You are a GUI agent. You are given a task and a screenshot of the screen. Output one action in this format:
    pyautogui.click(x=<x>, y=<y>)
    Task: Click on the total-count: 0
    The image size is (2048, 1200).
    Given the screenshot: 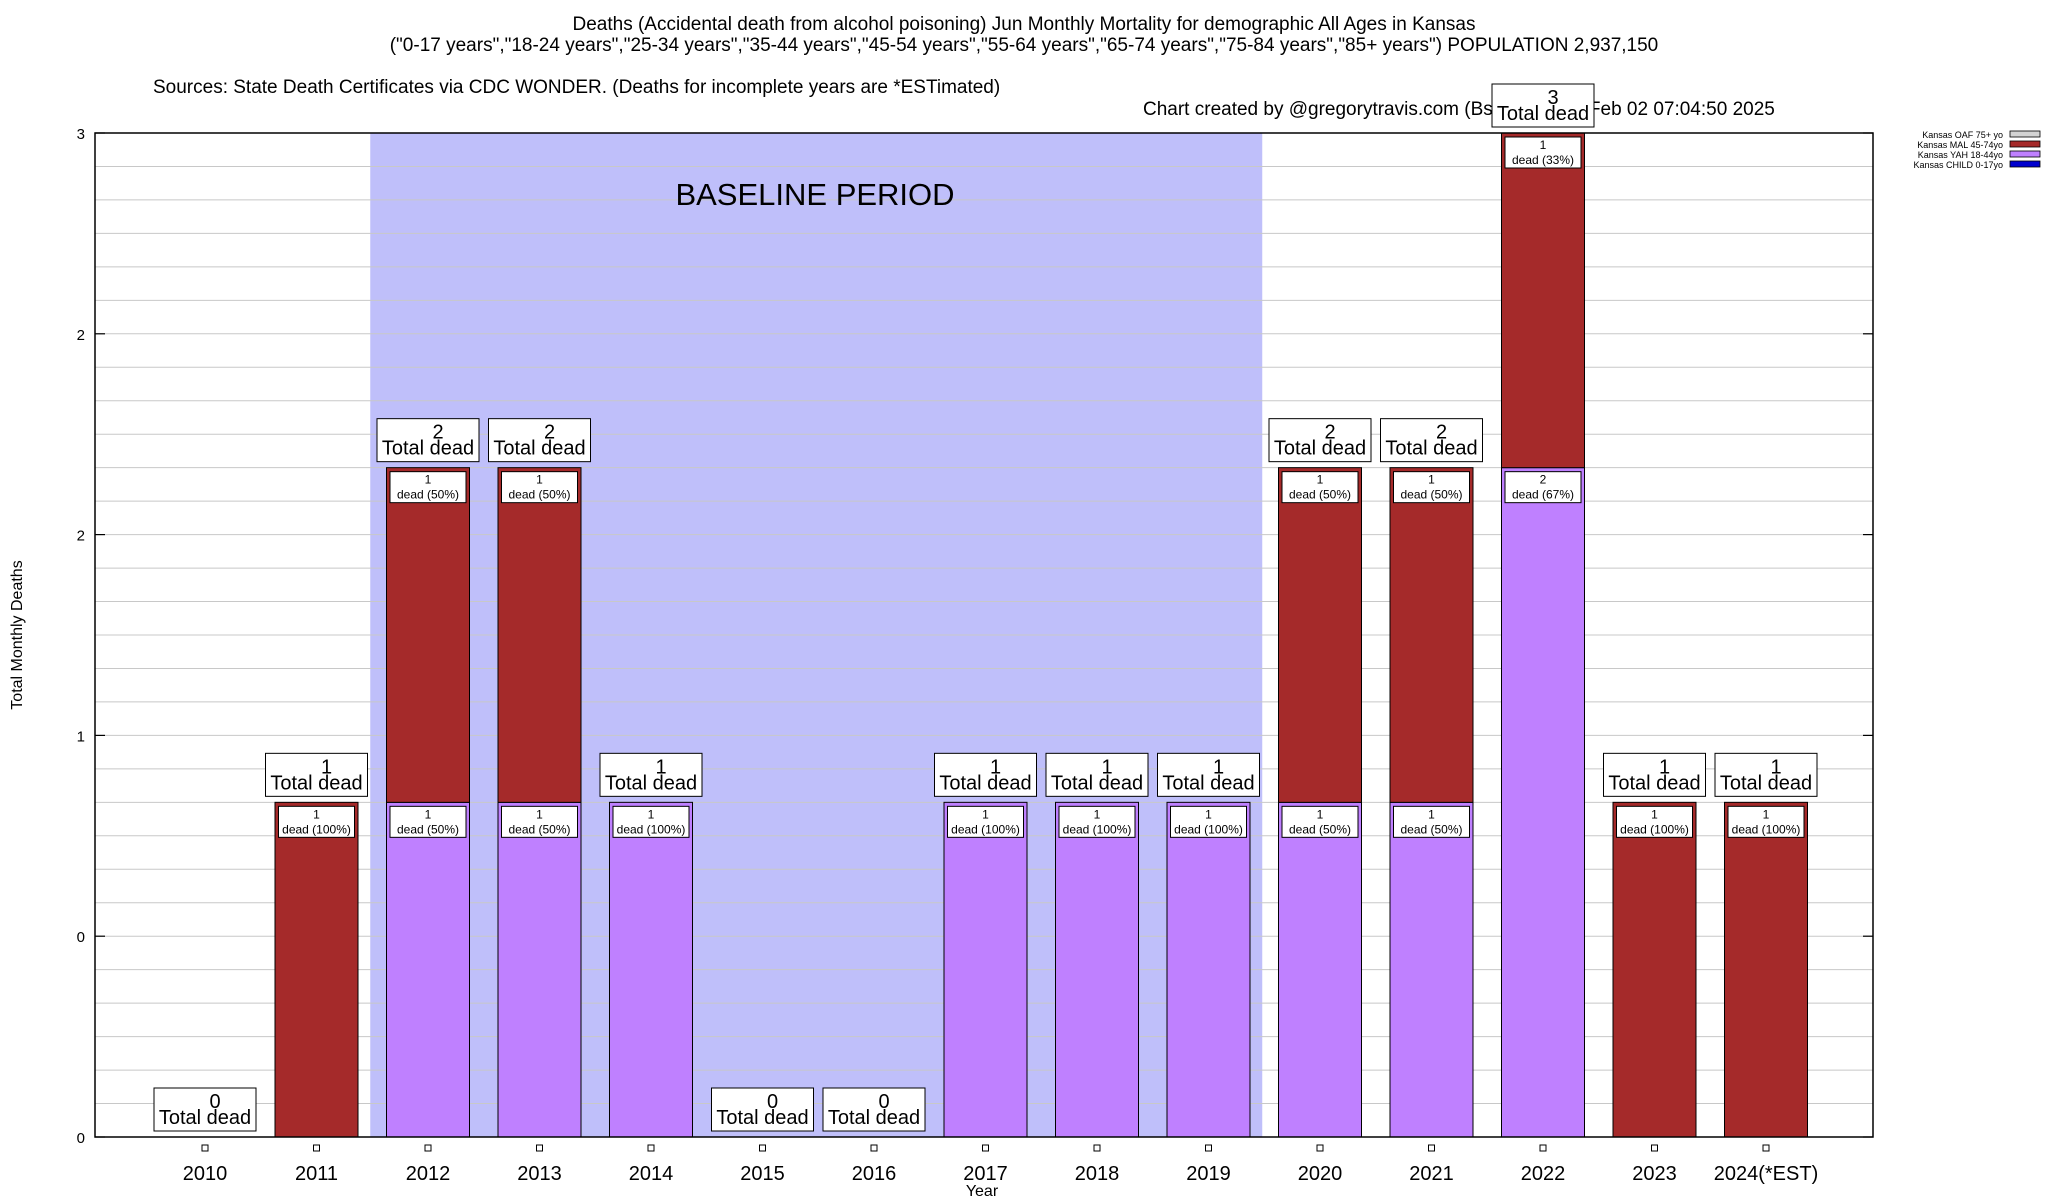 What is the action you would take?
    pyautogui.click(x=214, y=1102)
    